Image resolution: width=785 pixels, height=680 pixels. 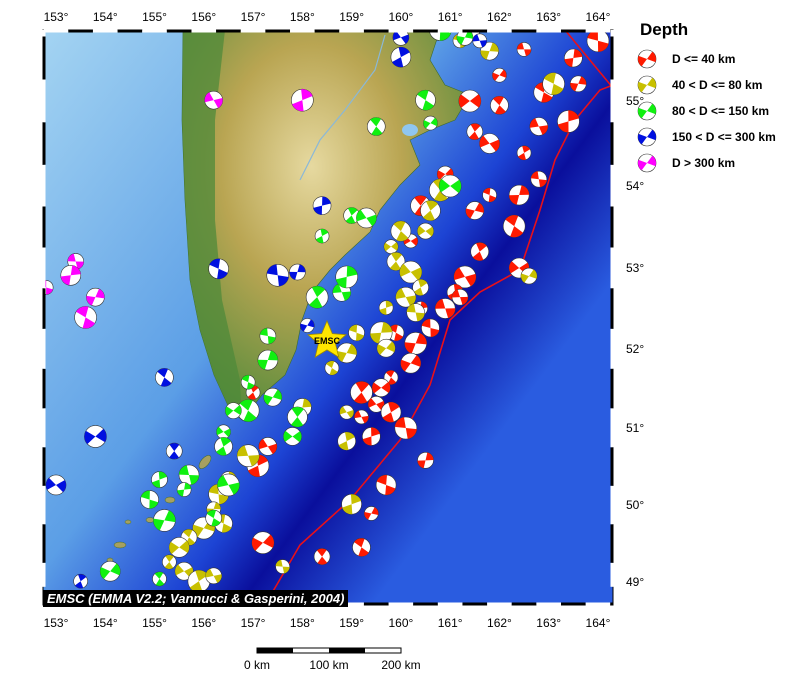 I want to click on station-marker: EMSC, so click(x=327, y=338).